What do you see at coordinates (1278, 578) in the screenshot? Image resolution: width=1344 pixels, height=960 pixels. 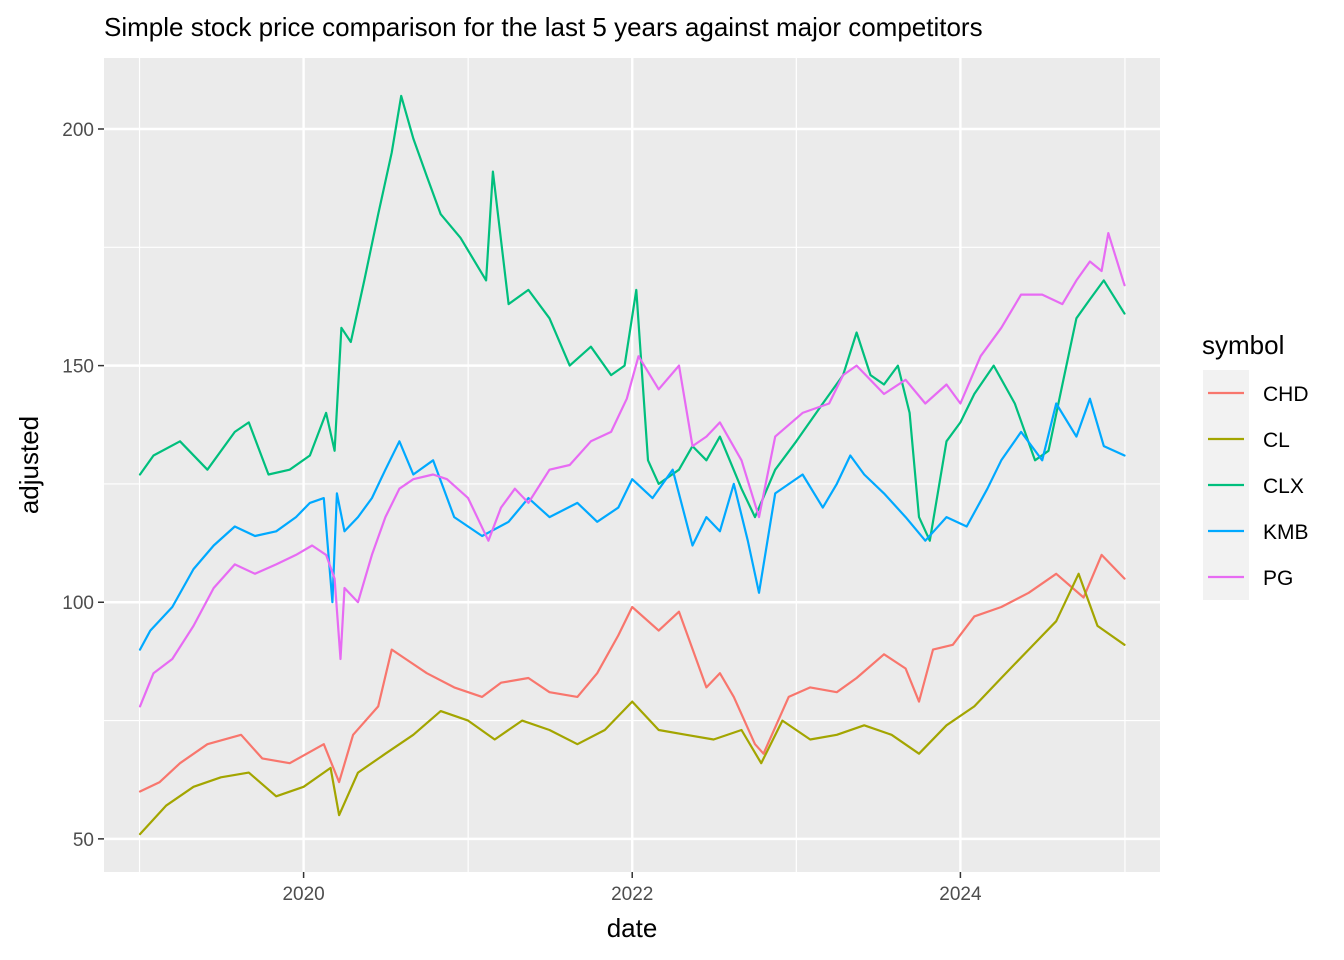 I see `legend-label-pg: PG` at bounding box center [1278, 578].